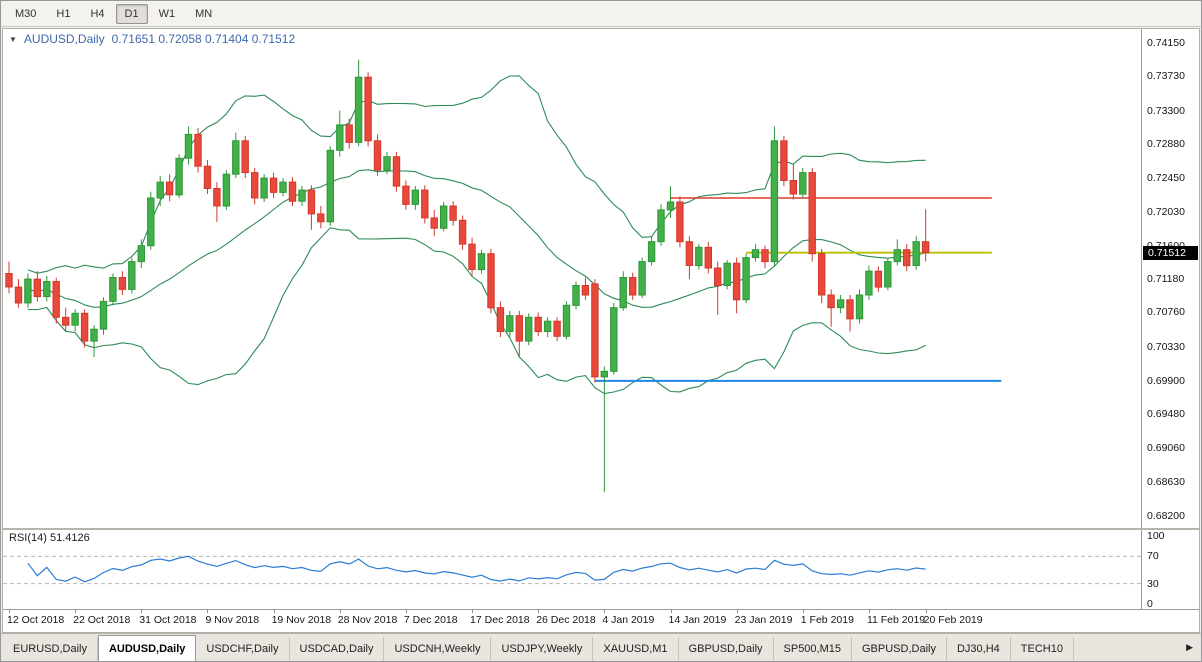 Image resolution: width=1202 pixels, height=662 pixels. Describe the element at coordinates (896, 620) in the screenshot. I see `date-label: 11 Feb 2019` at that location.